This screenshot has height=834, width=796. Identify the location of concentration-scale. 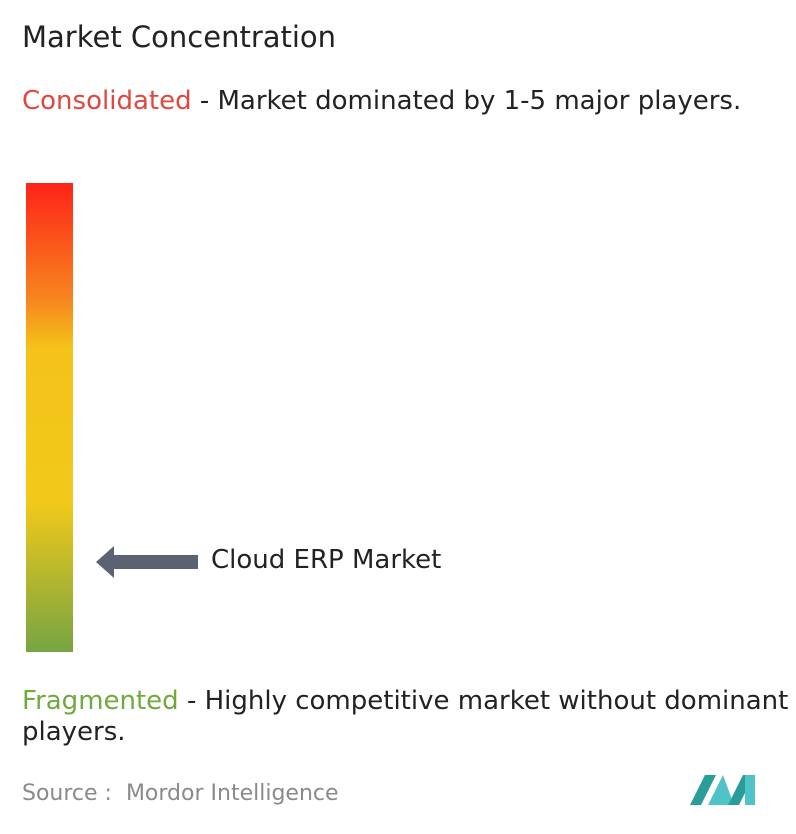
(49, 417).